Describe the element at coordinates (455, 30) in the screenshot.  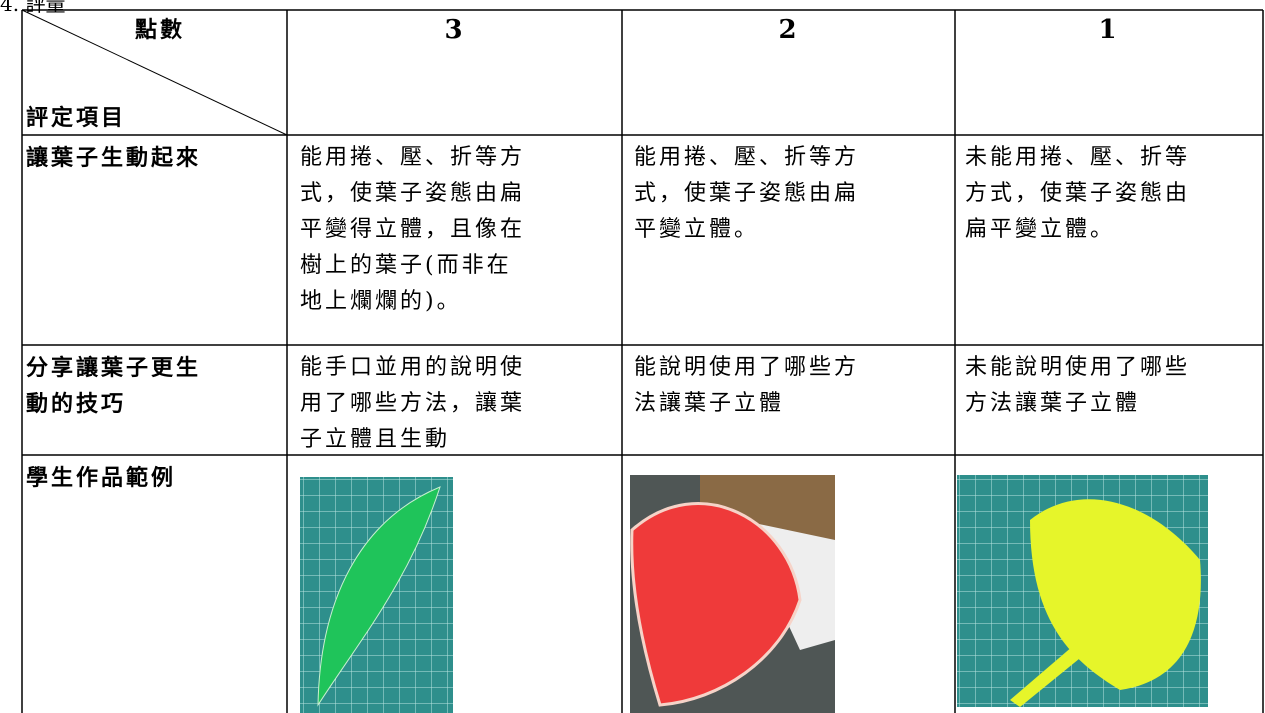
I see `score-heading: 3` at that location.